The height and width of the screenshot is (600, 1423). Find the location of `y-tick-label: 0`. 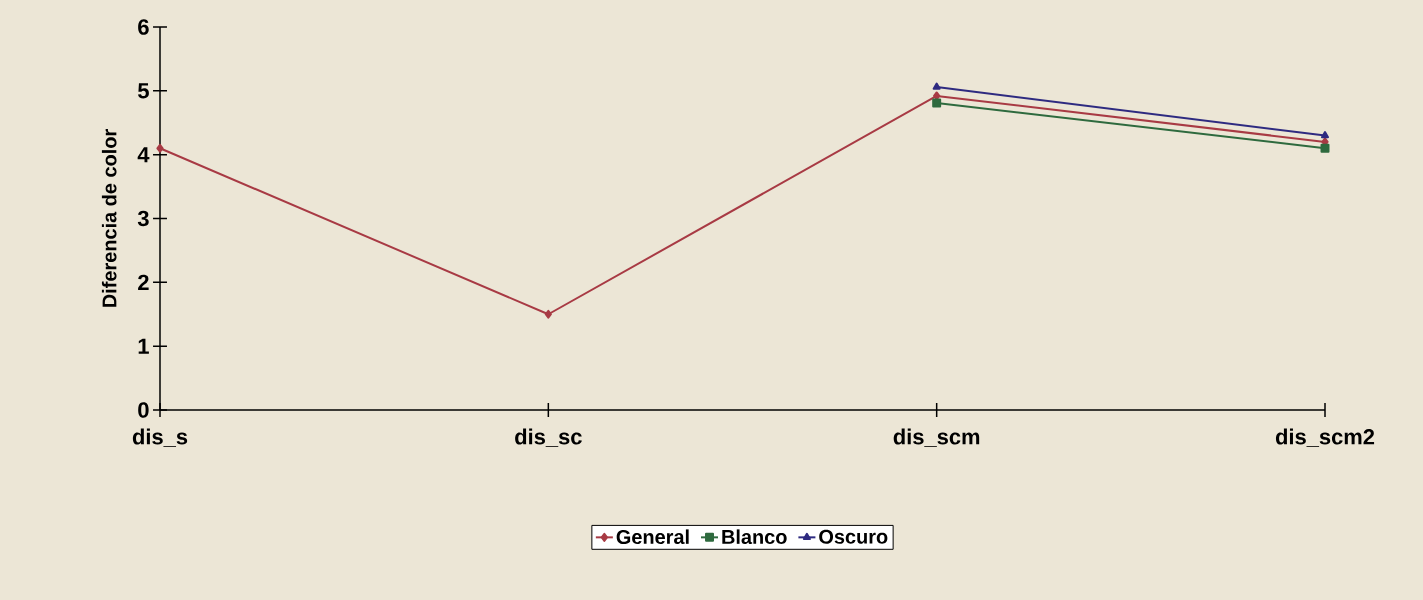

y-tick-label: 0 is located at coordinates (143, 410).